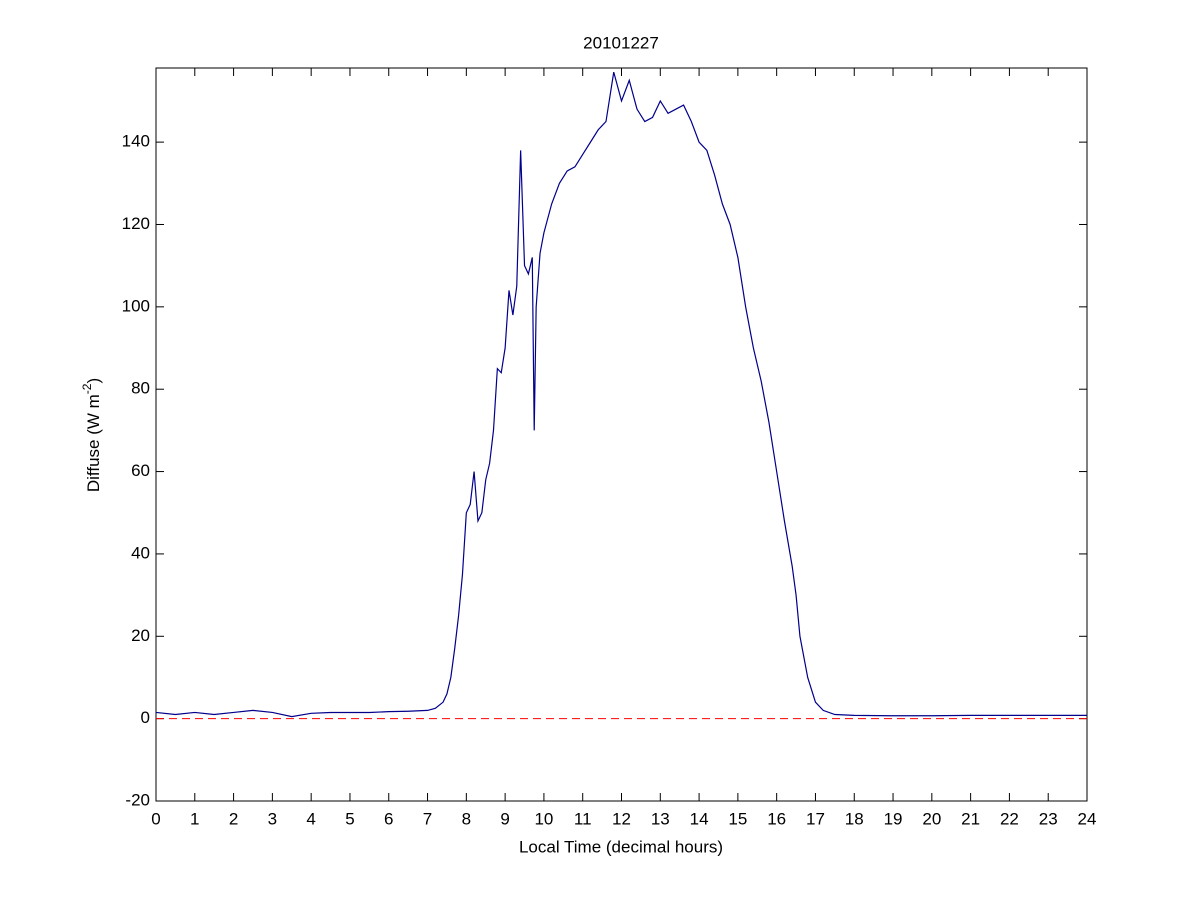 Image resolution: width=1201 pixels, height=905 pixels. What do you see at coordinates (621, 42) in the screenshot?
I see `chart-title: 20101227` at bounding box center [621, 42].